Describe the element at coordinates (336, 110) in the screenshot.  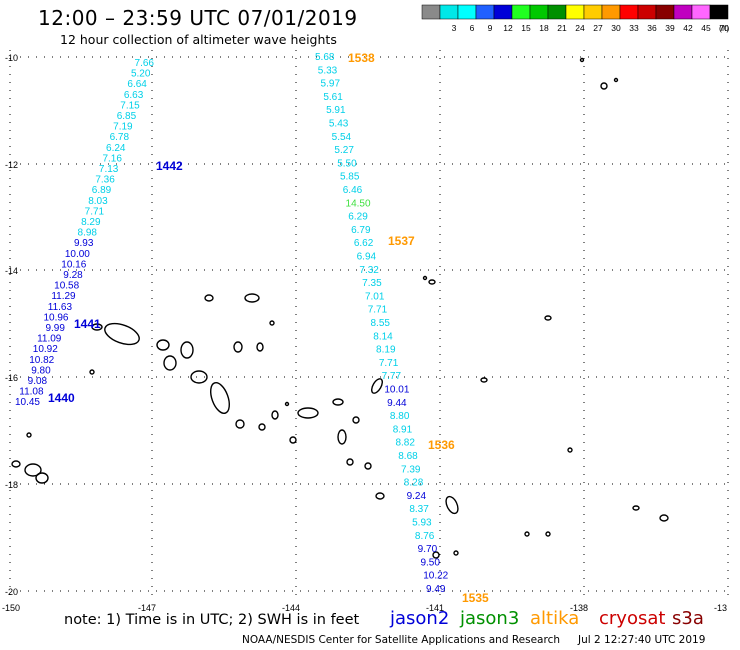
I see `swh-value: 5.91` at that location.